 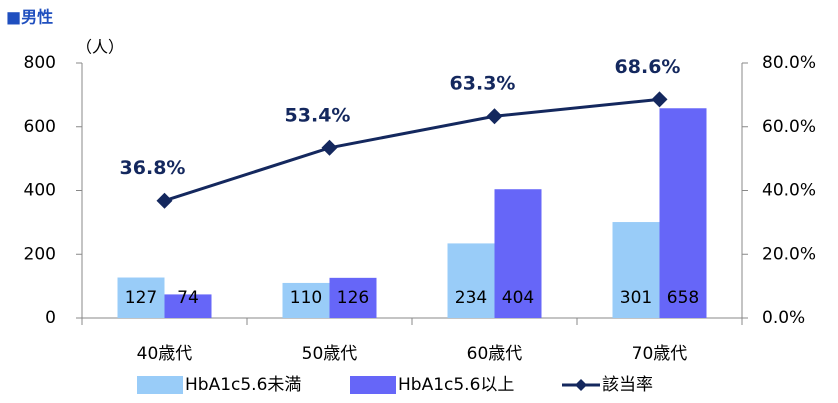 I want to click on y2-tick-label: 0.0%, so click(x=783, y=318).